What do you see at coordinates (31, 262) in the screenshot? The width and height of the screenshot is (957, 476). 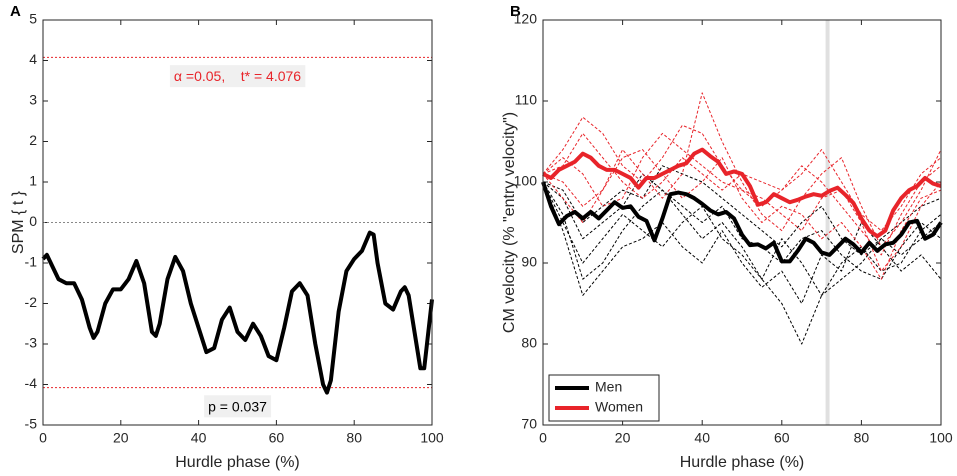 I see `y-tick-label: -1` at bounding box center [31, 262].